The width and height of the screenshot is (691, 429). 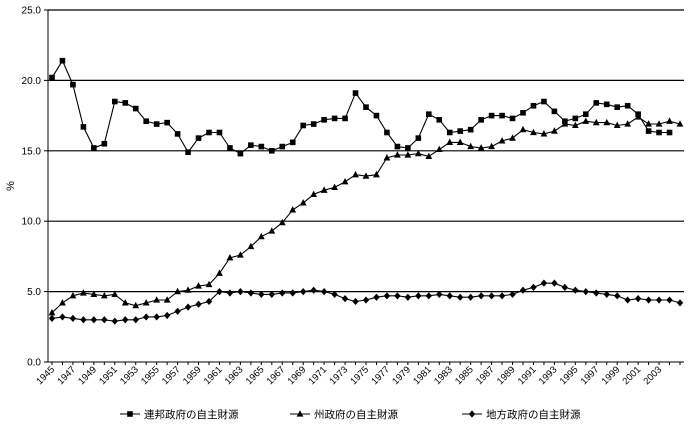 I want to click on x-tick-label: 1973, so click(x=338, y=375).